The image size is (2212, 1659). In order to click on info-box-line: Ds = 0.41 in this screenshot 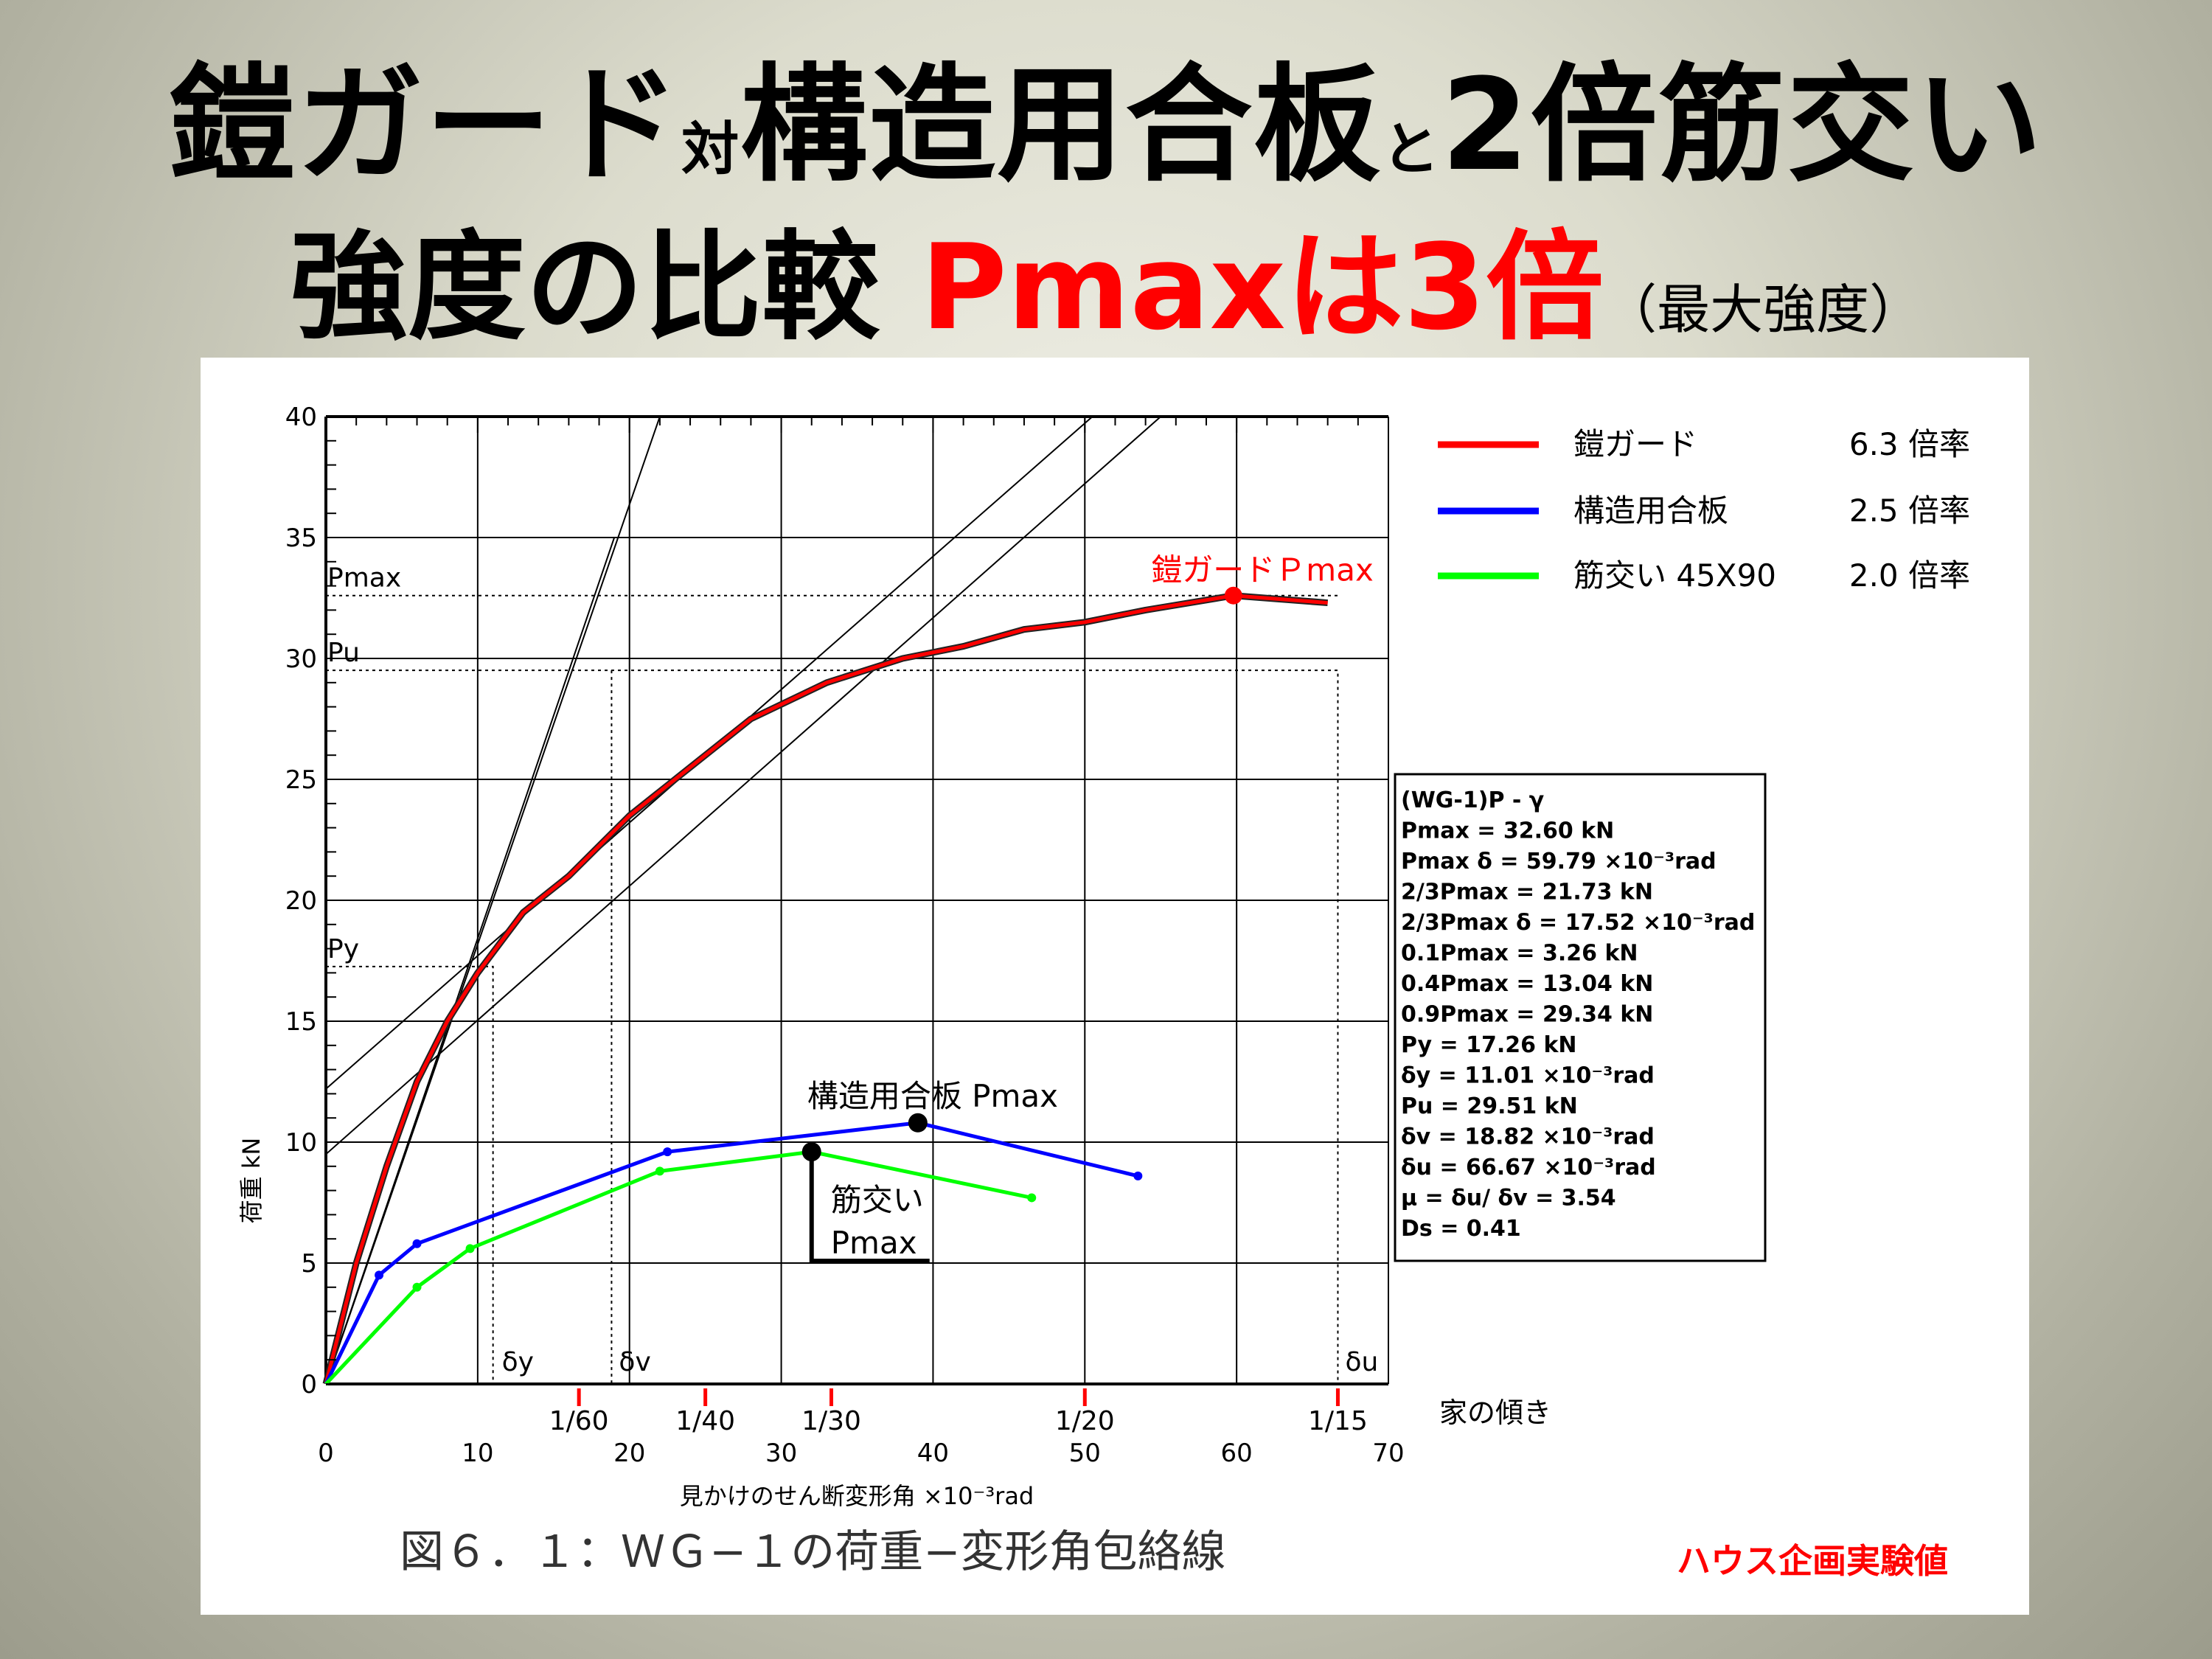, I will do `click(1461, 1229)`.